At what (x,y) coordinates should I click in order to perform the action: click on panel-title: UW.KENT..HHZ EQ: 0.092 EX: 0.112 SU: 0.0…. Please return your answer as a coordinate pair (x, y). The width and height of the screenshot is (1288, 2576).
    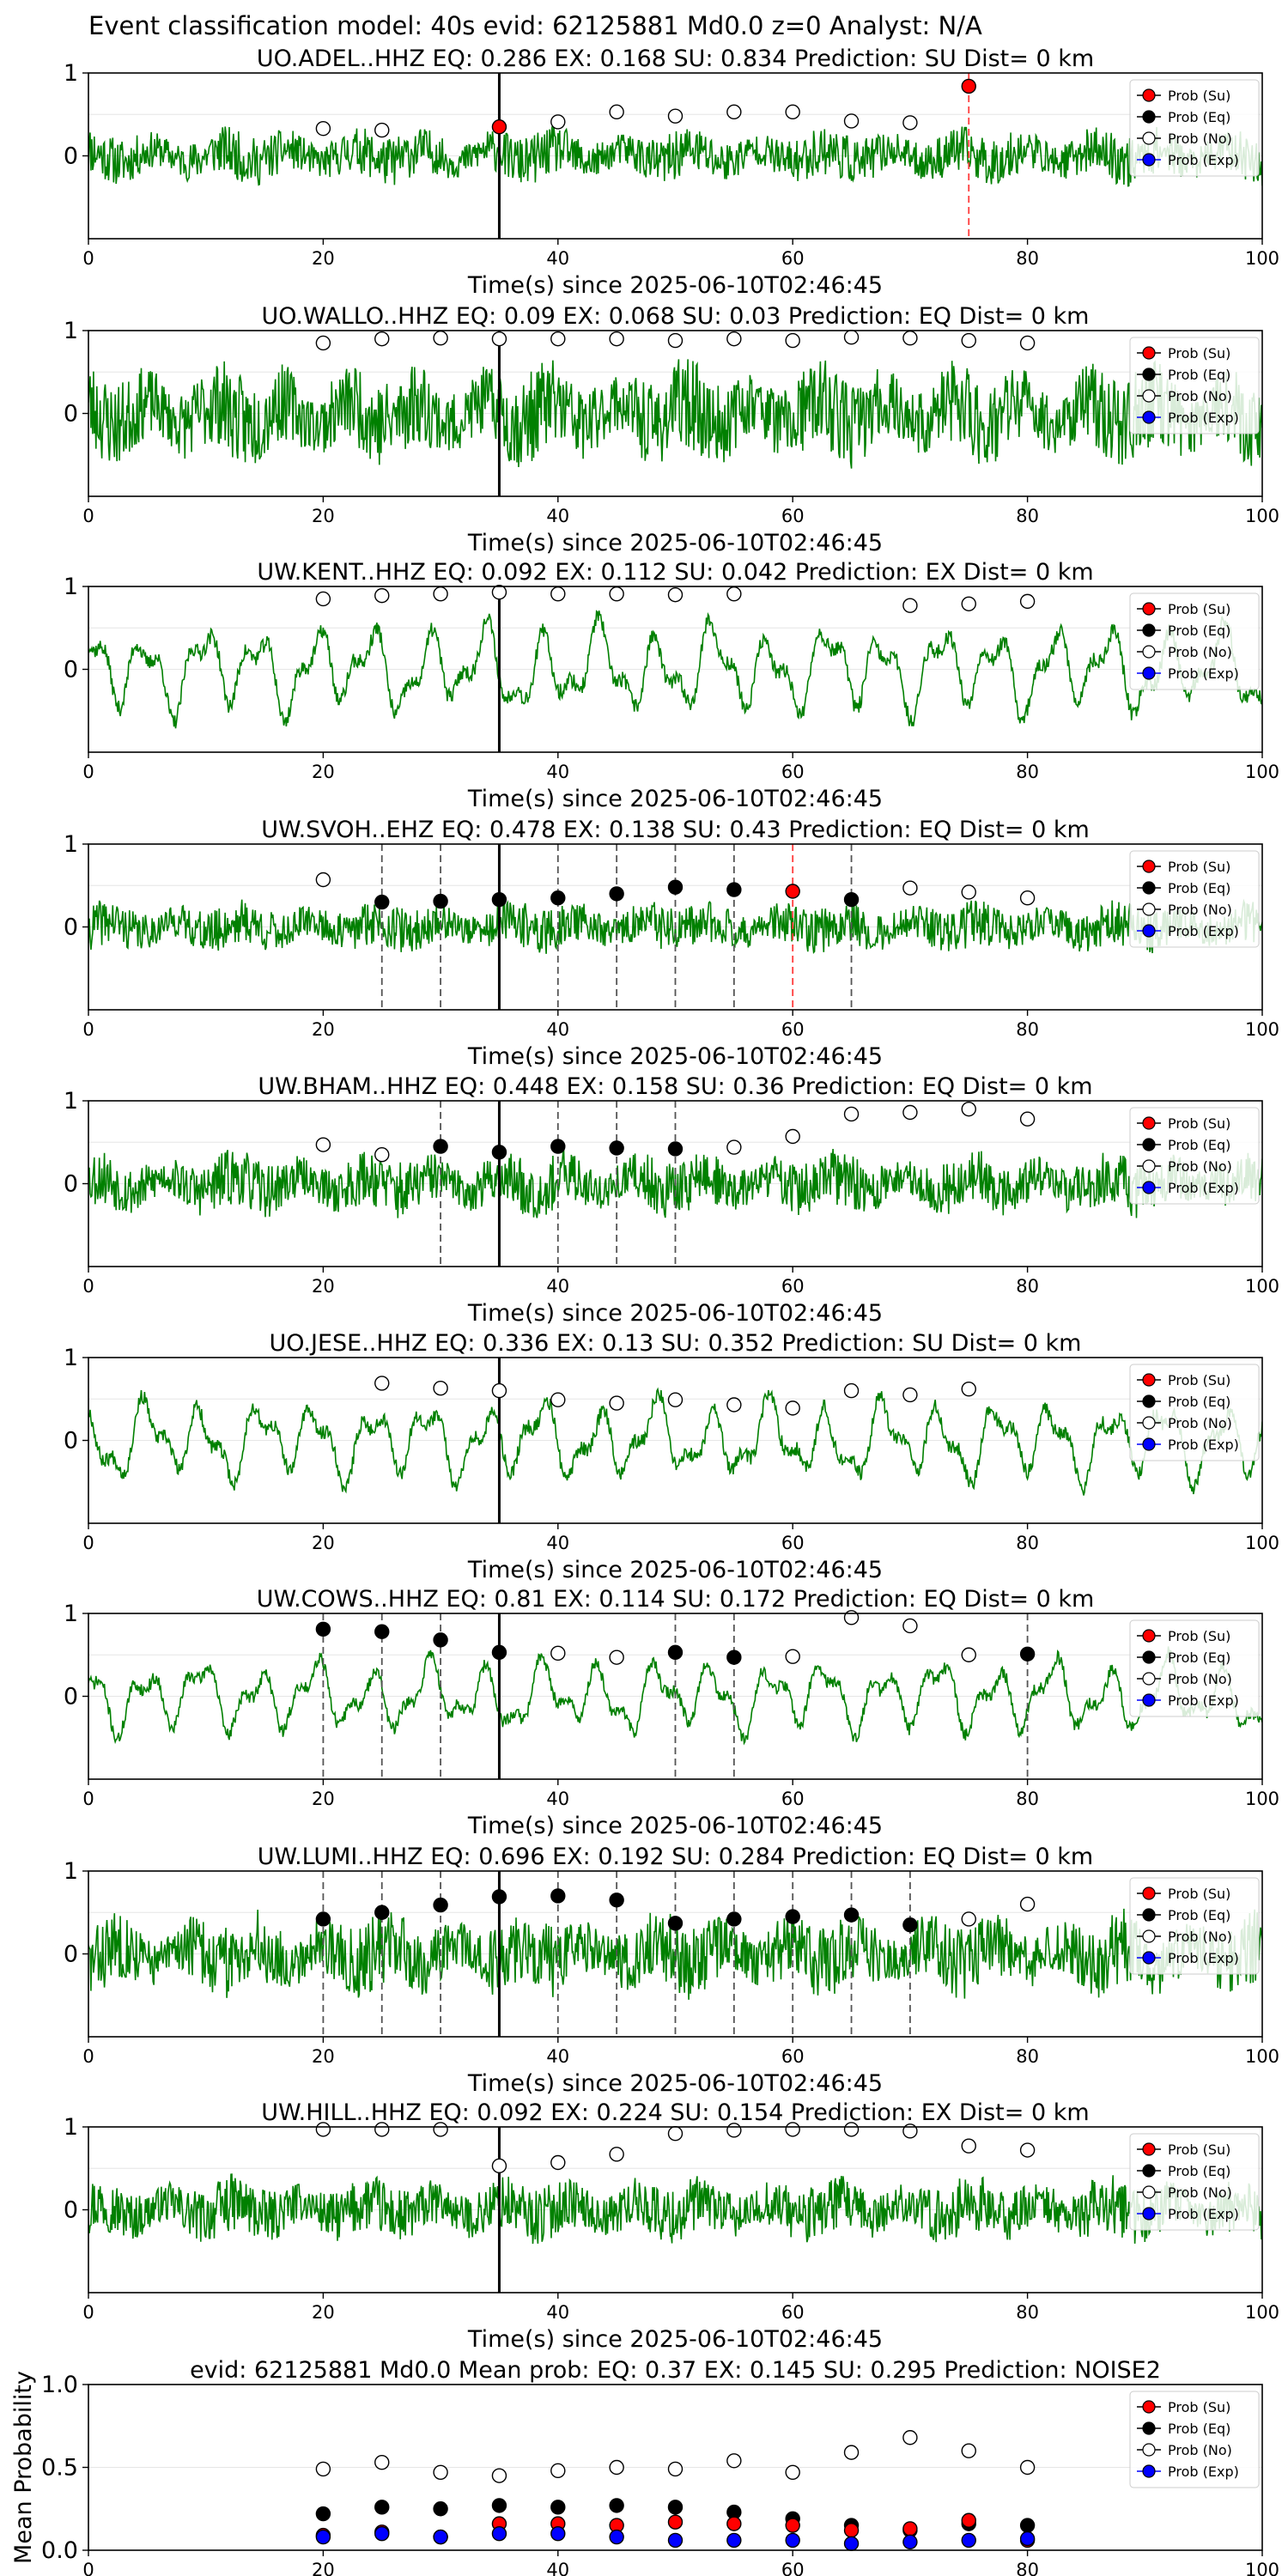
    Looking at the image, I should click on (675, 572).